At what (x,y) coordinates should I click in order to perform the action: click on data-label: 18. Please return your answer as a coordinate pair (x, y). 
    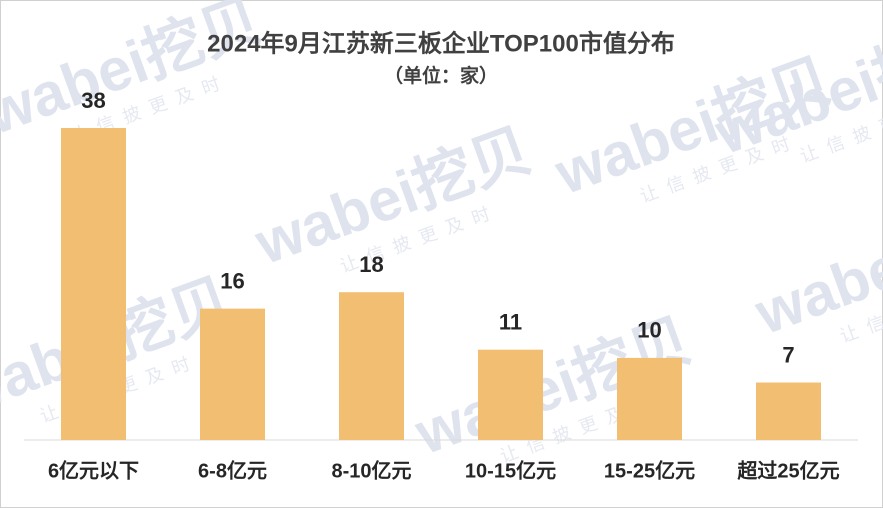
    Looking at the image, I should click on (371, 264).